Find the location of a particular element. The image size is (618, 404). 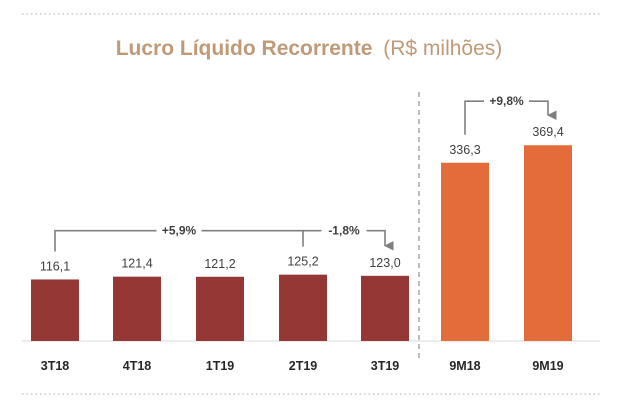

chart-title-unit: (R$ milhões) is located at coordinates (442, 48).